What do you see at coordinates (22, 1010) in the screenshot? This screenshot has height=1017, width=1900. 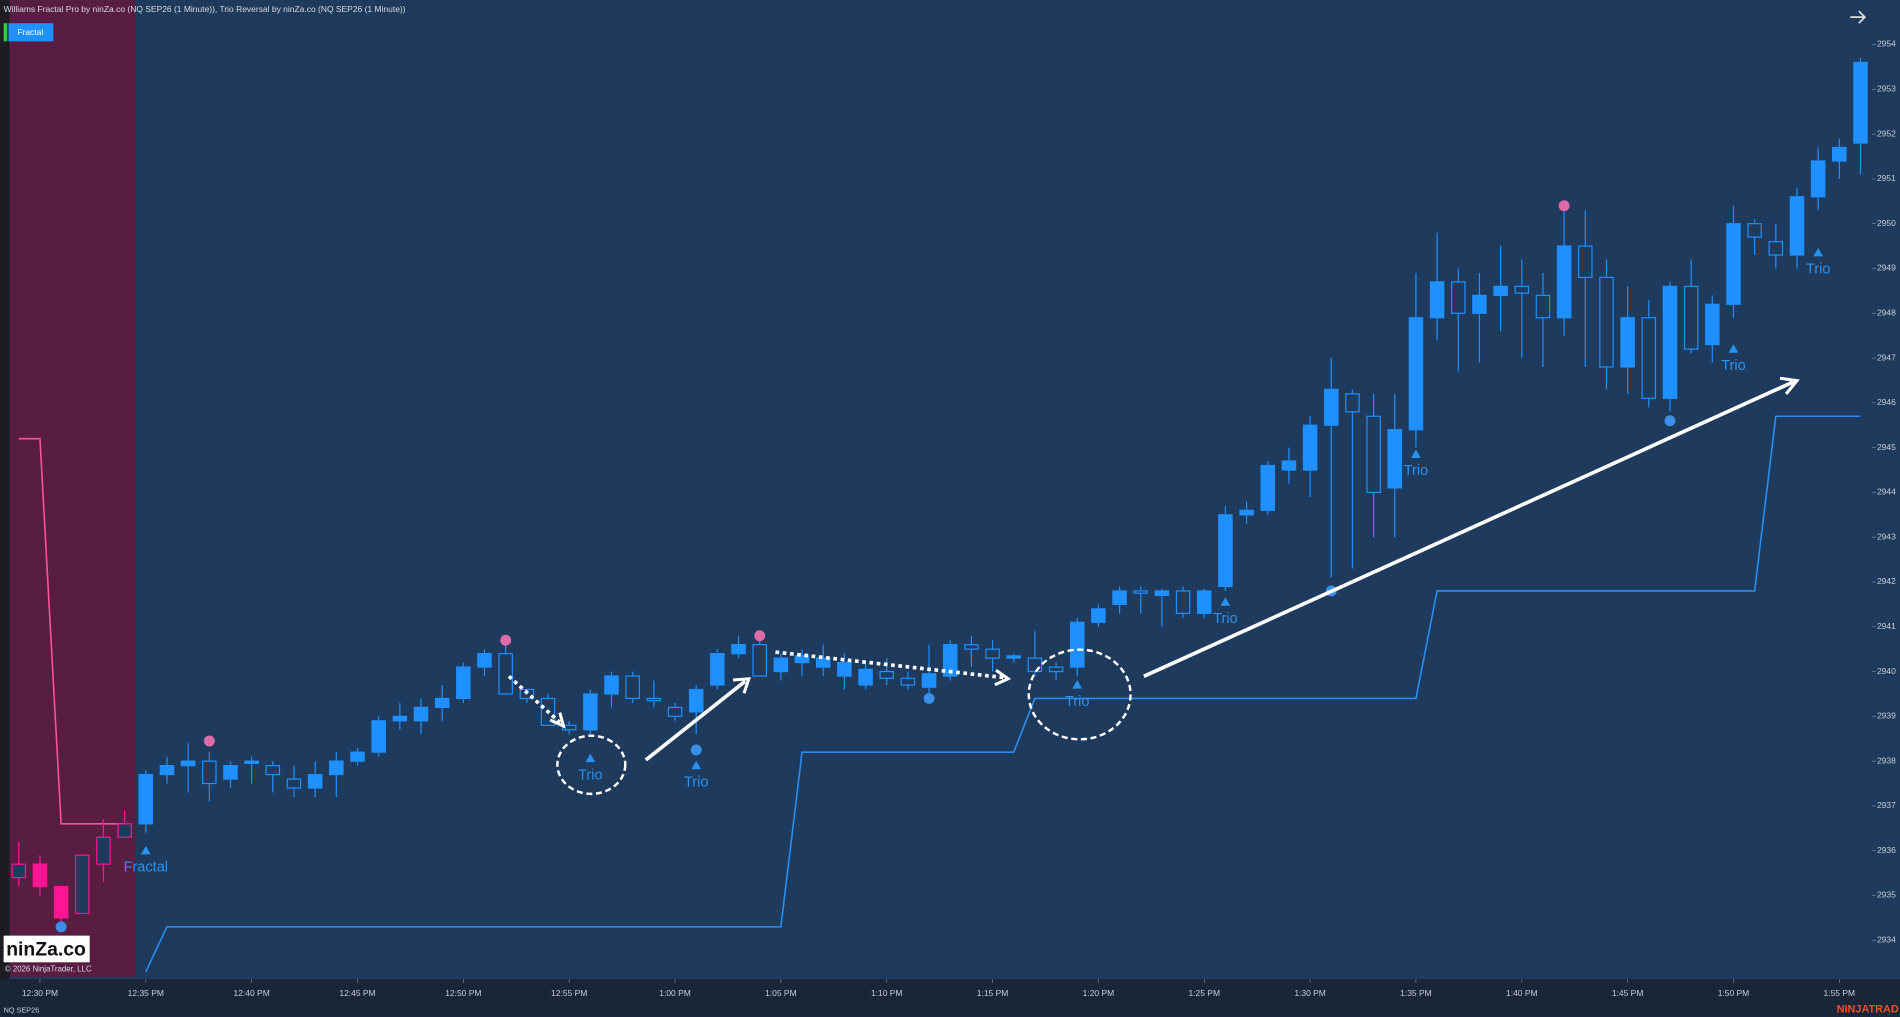 I see `instrument: NQ SEP26` at bounding box center [22, 1010].